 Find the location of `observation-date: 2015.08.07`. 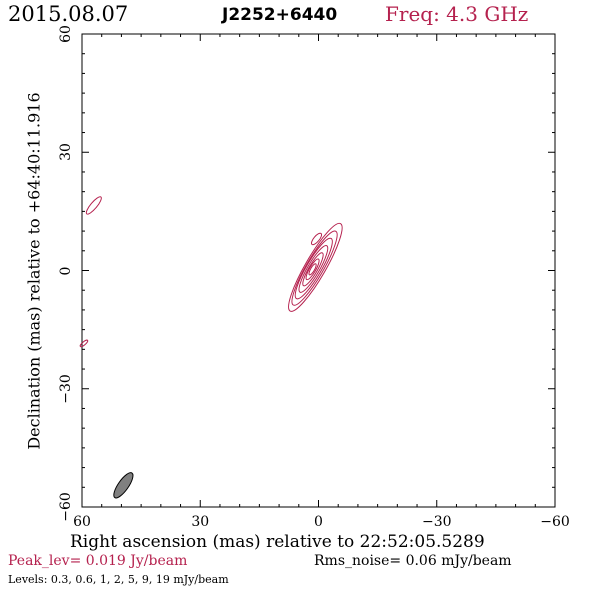

observation-date: 2015.08.07 is located at coordinates (68, 14).